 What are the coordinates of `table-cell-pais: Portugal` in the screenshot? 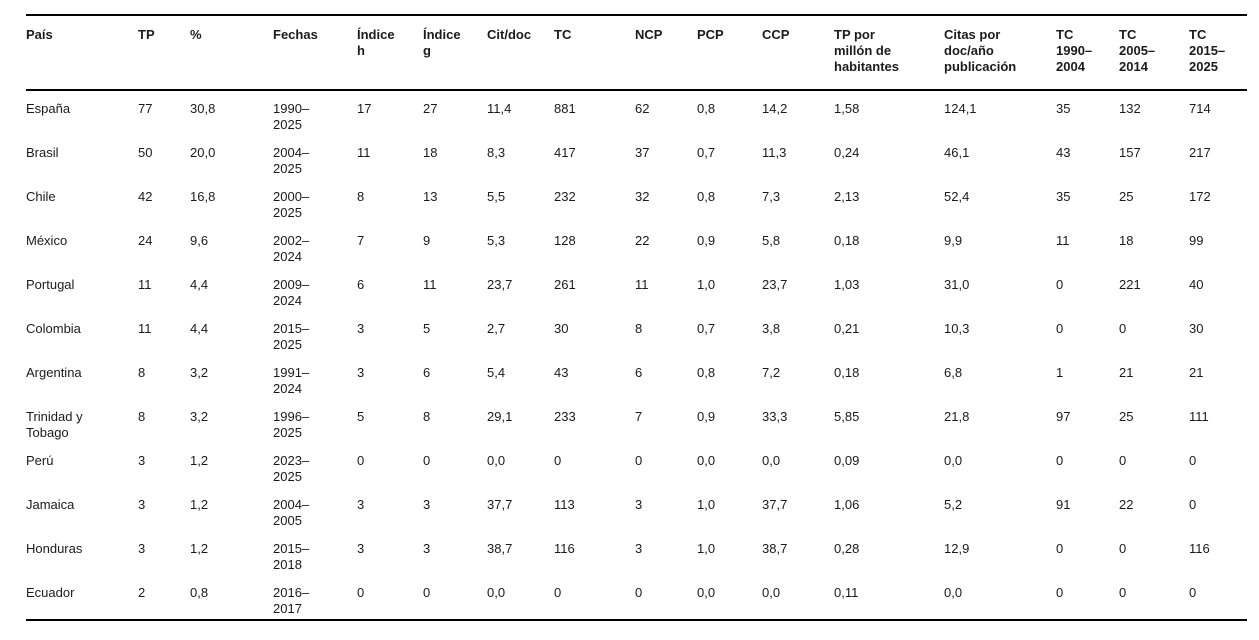 It's located at (82, 289).